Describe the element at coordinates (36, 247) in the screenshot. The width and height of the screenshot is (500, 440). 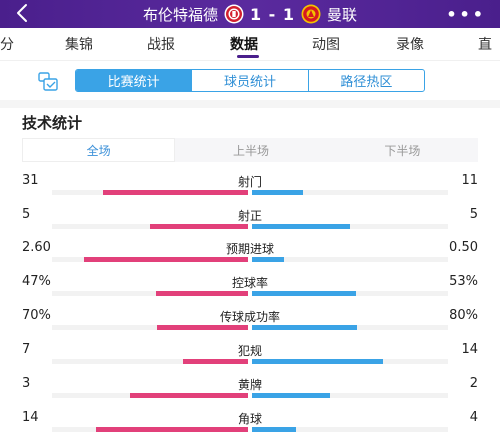
I see `stat-home-value: 2.60` at that location.